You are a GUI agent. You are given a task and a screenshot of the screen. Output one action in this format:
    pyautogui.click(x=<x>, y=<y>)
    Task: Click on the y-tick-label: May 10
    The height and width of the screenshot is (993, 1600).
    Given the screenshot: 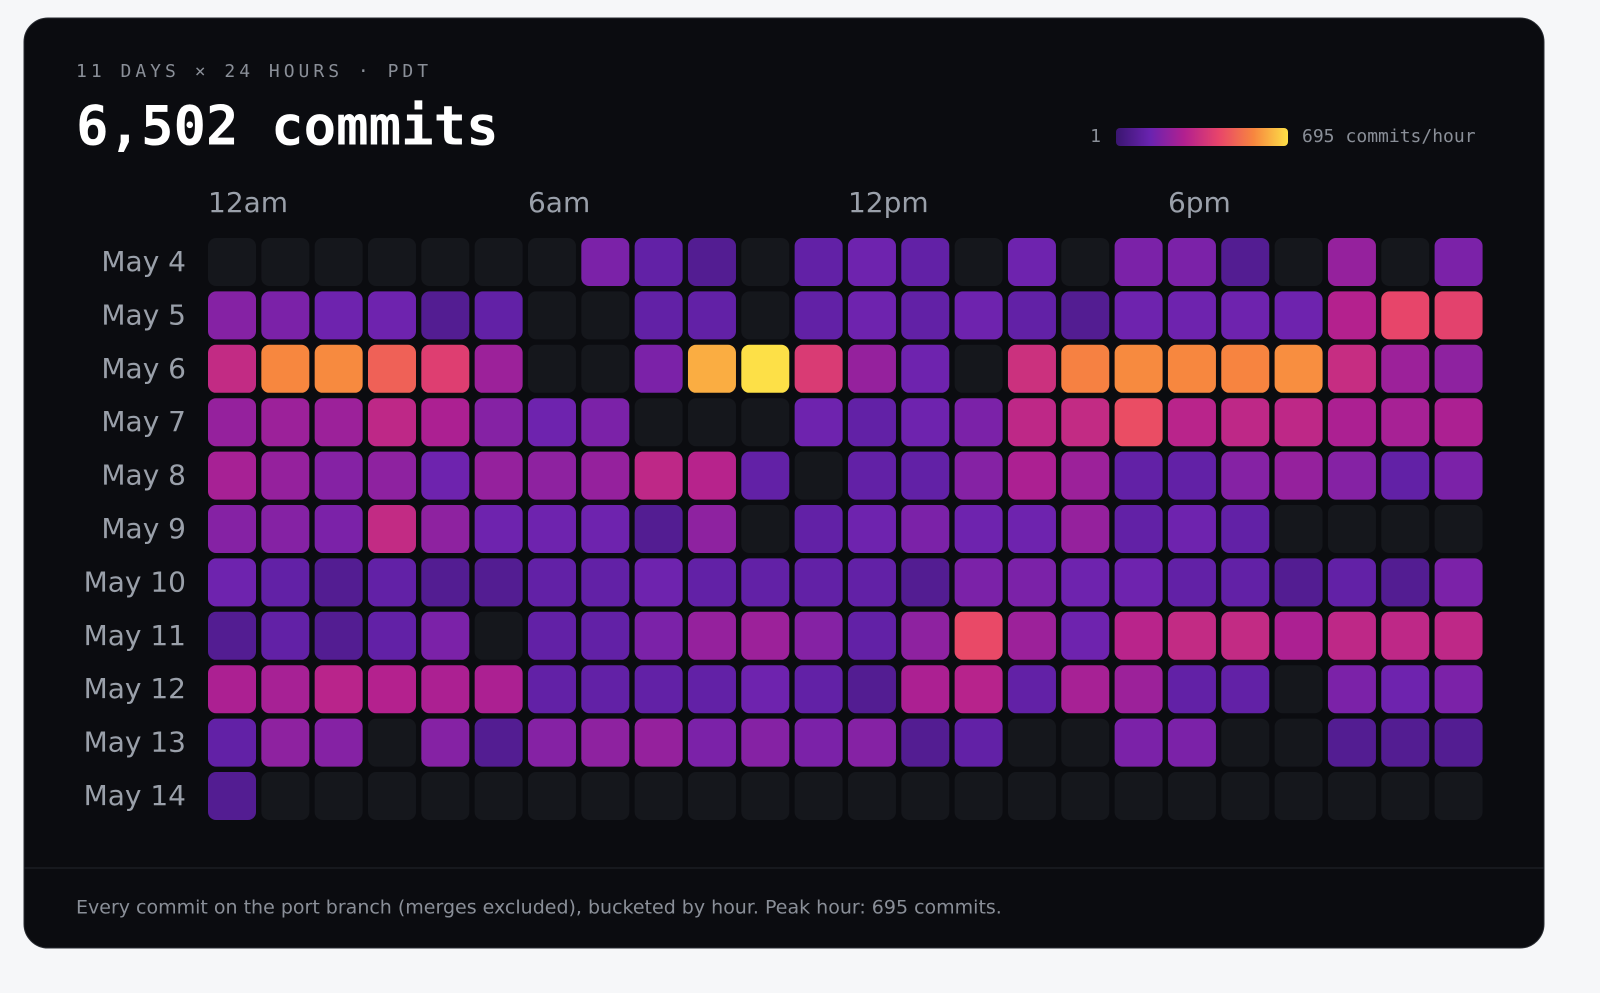 What is the action you would take?
    pyautogui.click(x=135, y=581)
    